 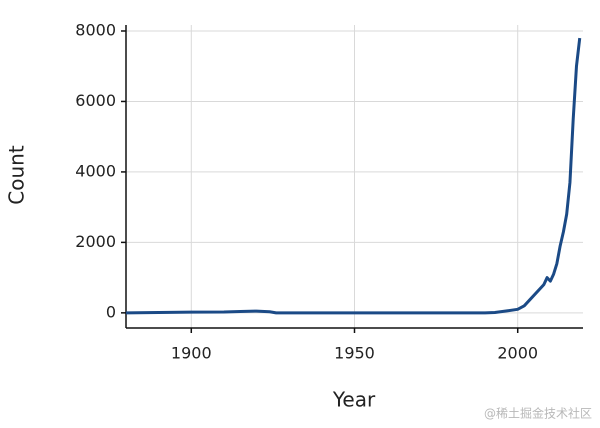 I want to click on y-axis-title: Count, so click(x=17, y=175).